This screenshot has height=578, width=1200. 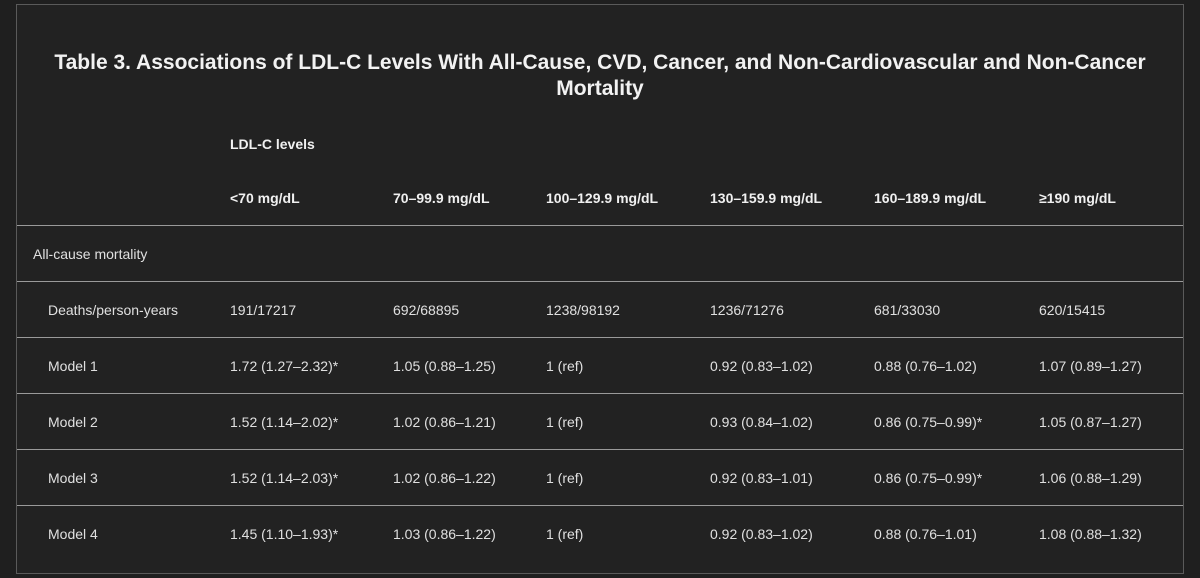 I want to click on table-cell: 1.52 (1.14–2.03)*, so click(x=295, y=477).